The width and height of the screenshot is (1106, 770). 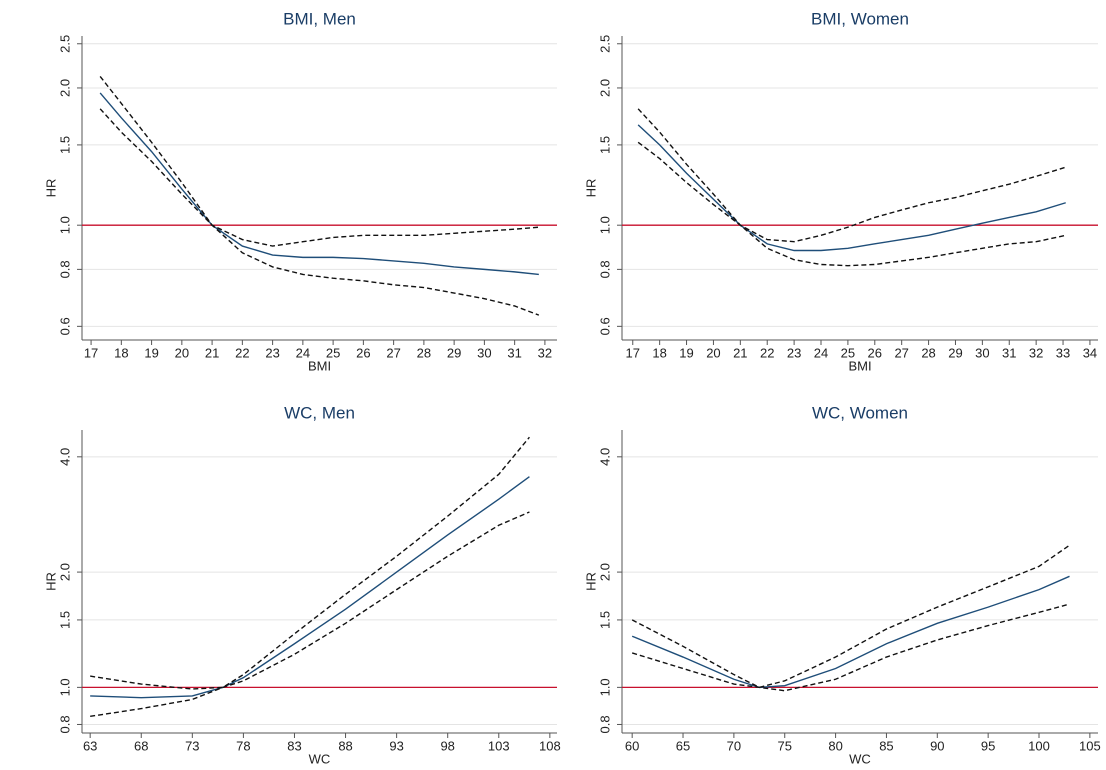 What do you see at coordinates (319, 18) in the screenshot?
I see `panel-title: BMI, Men` at bounding box center [319, 18].